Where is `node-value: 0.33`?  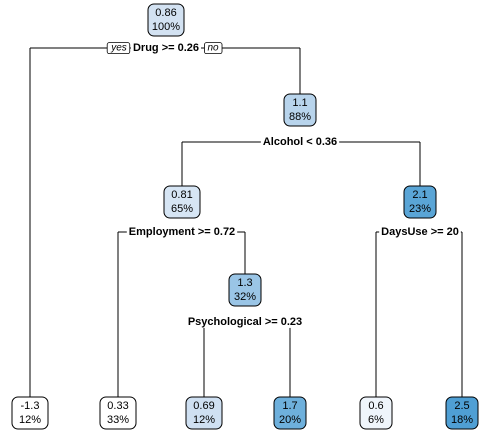
node-value: 0.33 is located at coordinates (117, 406).